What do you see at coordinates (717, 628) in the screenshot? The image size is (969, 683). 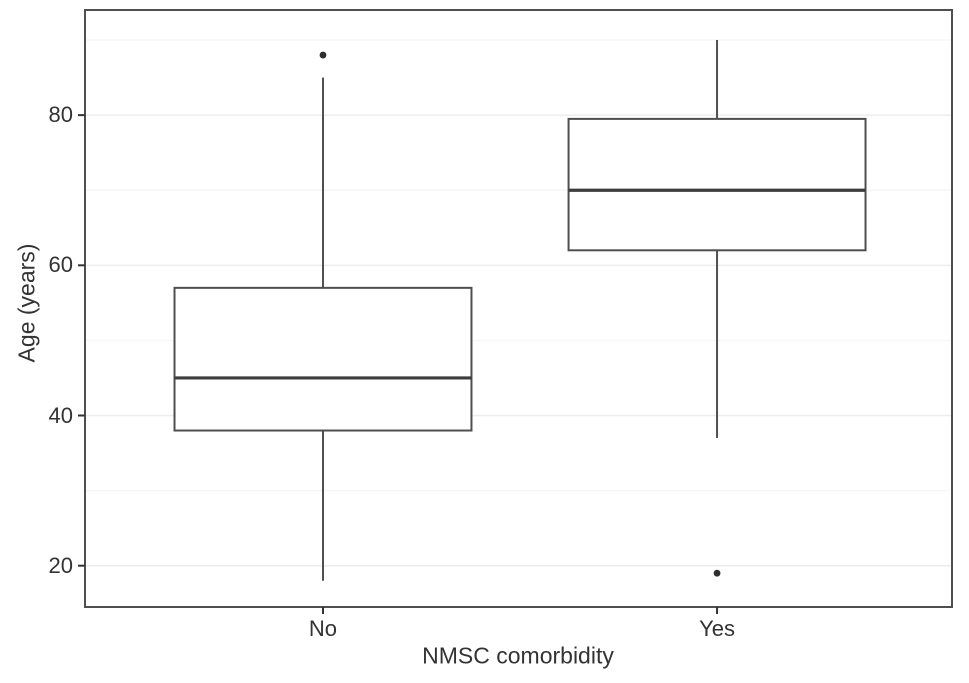 I see `x-tick-label-yes: Yes` at bounding box center [717, 628].